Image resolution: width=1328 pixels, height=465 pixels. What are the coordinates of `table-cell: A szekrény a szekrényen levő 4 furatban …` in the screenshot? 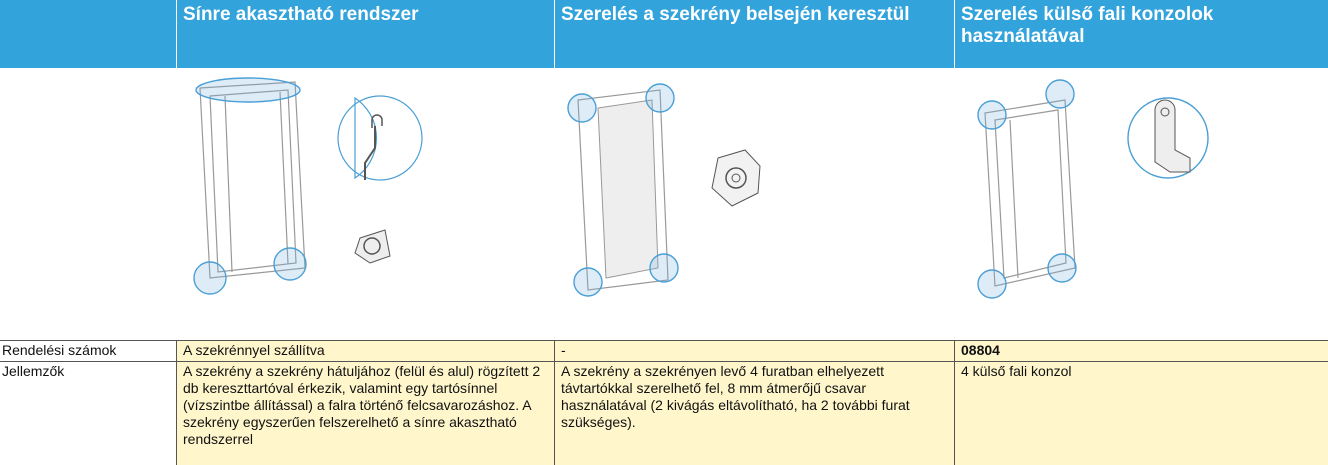 It's located at (754, 413).